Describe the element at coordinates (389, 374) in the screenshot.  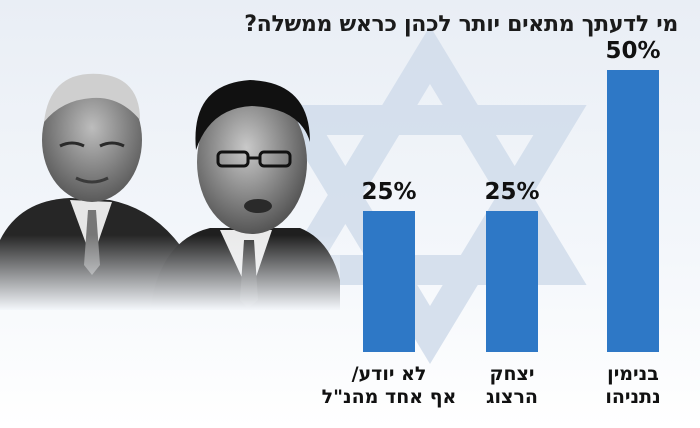
I see `category-label-0-line-0: לא יודע/` at that location.